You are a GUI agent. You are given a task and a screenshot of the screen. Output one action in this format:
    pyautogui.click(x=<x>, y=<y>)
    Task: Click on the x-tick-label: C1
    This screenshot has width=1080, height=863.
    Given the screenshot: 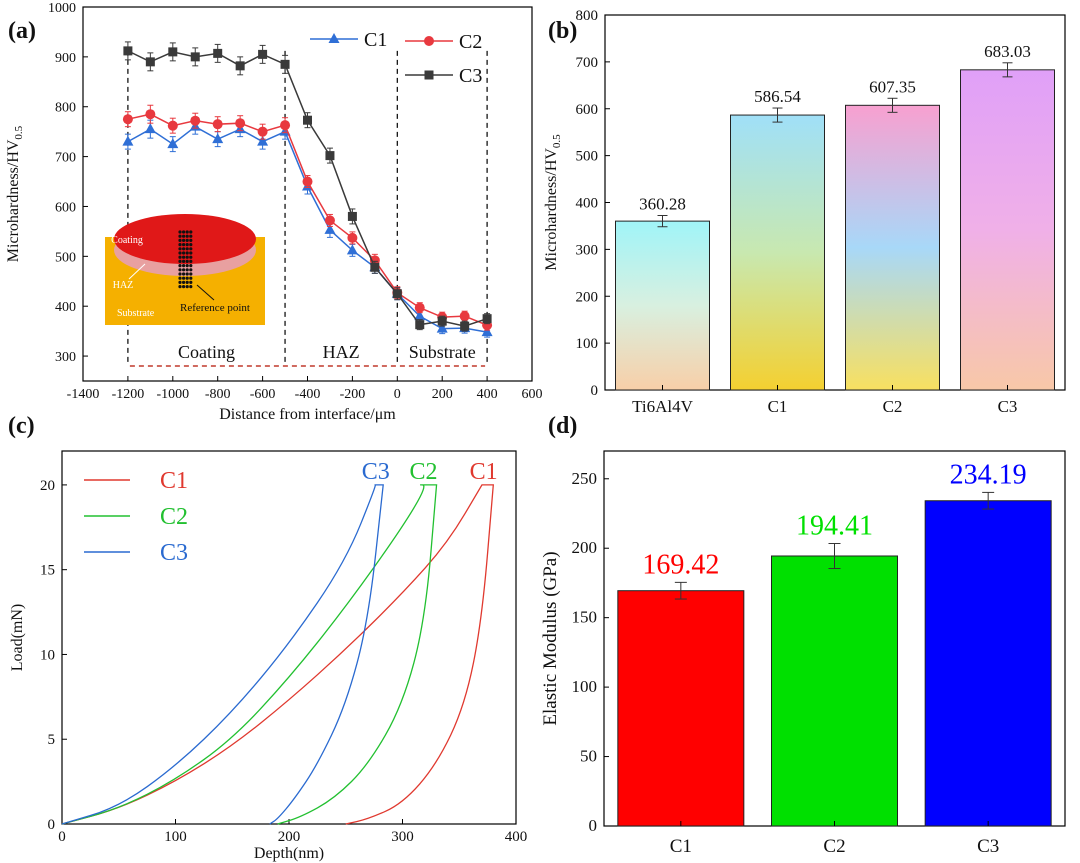 What is the action you would take?
    pyautogui.click(x=681, y=846)
    